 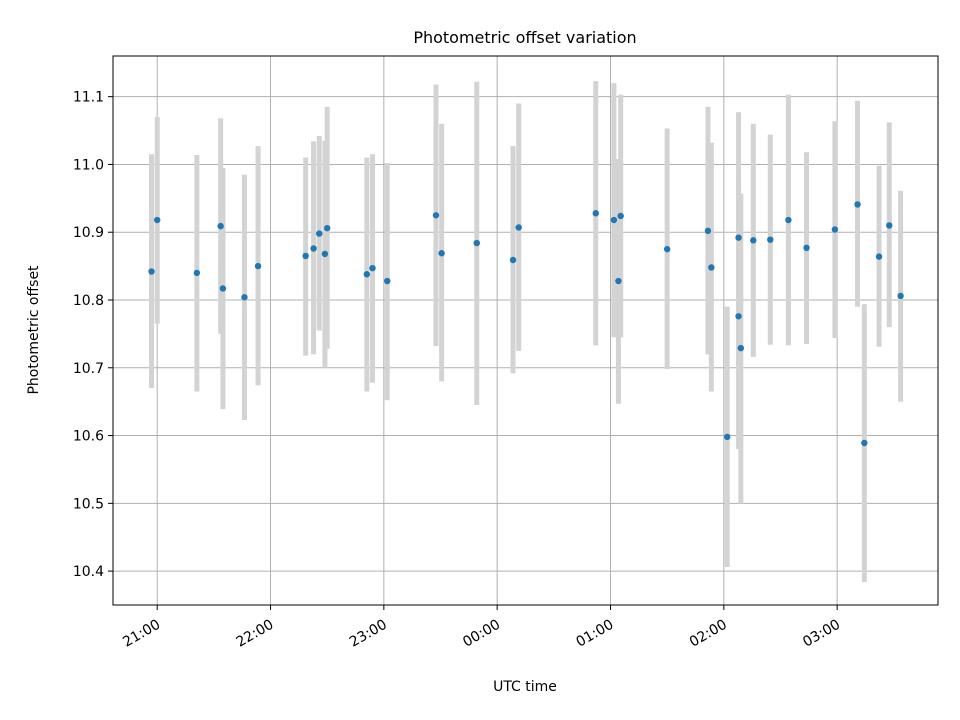 I want to click on y-tick-label: 10.4, so click(x=88, y=572).